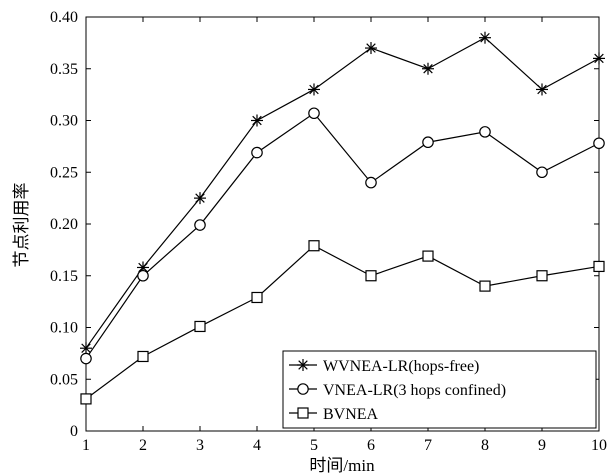  Describe the element at coordinates (200, 445) in the screenshot. I see `x-tick-label: 3` at that location.